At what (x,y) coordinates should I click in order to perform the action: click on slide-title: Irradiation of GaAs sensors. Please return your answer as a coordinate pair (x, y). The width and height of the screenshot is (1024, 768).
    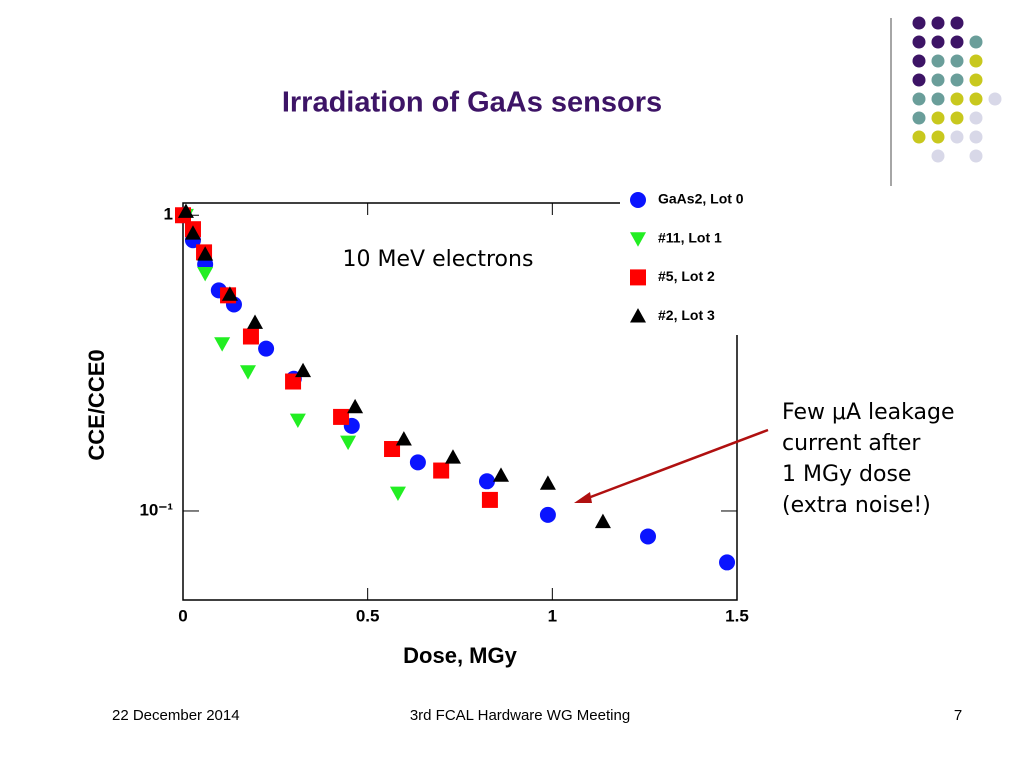
    Looking at the image, I should click on (472, 103).